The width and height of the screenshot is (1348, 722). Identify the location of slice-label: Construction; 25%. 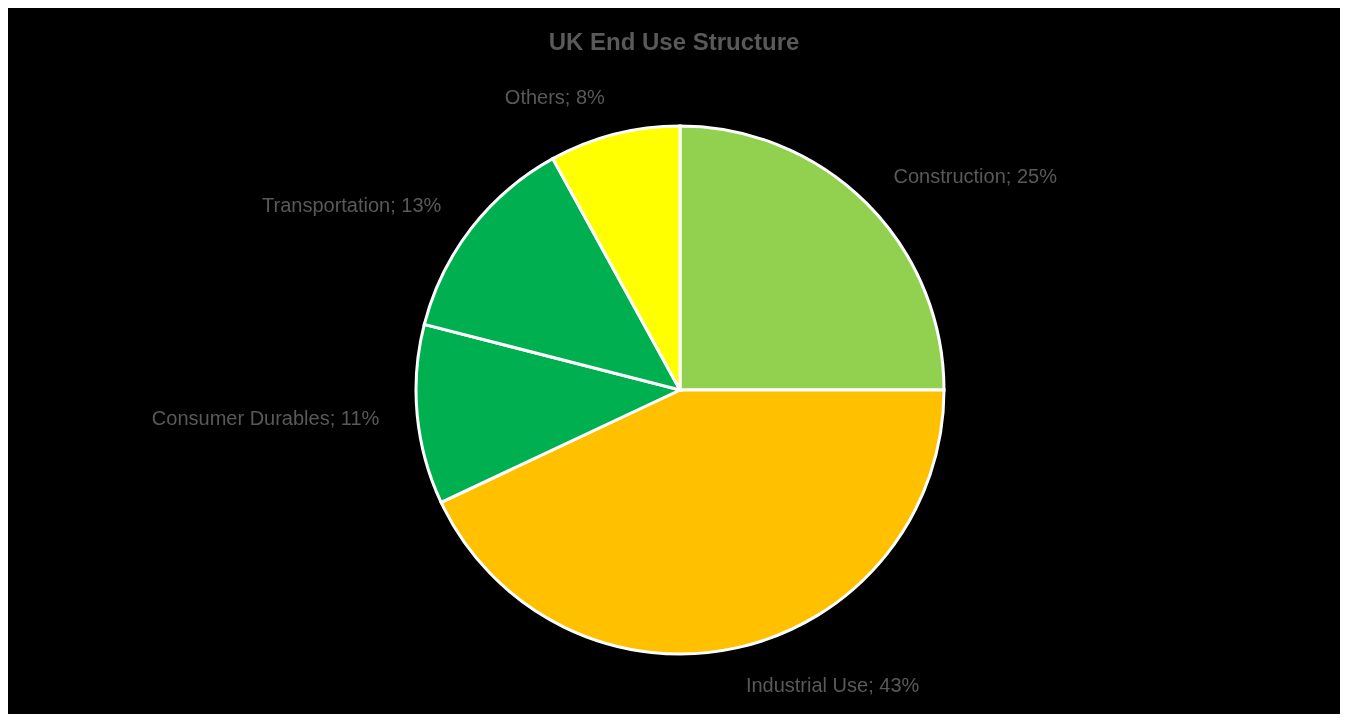
(975, 176).